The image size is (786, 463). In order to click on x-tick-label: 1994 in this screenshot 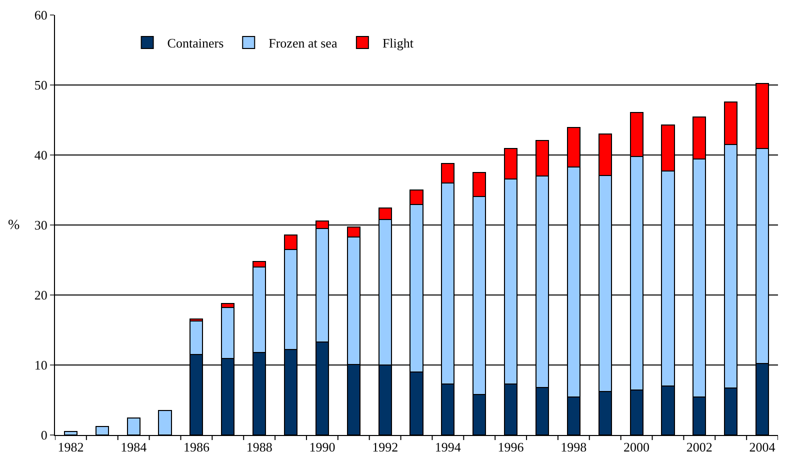, I will do `click(448, 447)`.